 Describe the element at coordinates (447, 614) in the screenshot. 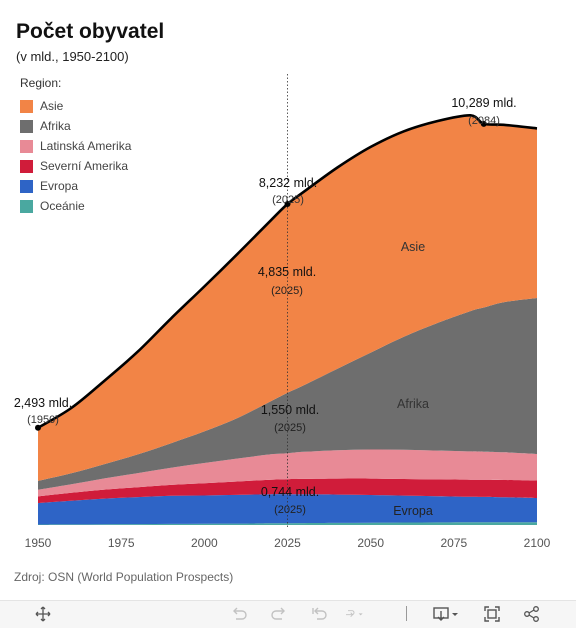

I see `download-icon` at that location.